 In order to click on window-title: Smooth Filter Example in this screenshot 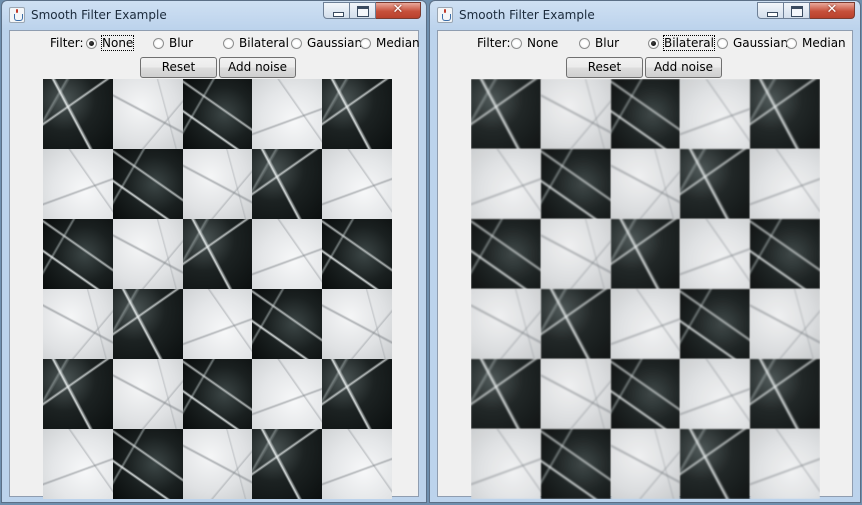, I will do `click(527, 15)`.